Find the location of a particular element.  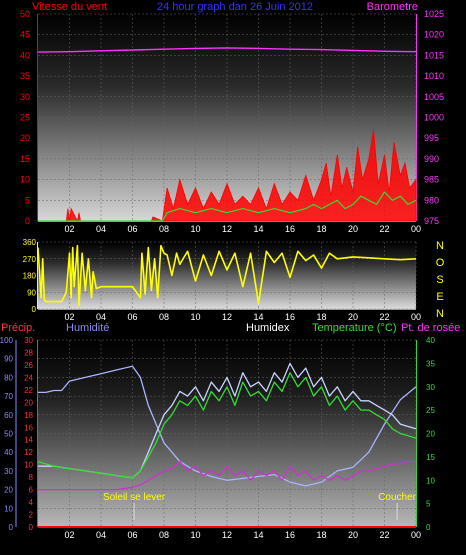

barometer-y-tick-label: 1015 is located at coordinates (434, 55).